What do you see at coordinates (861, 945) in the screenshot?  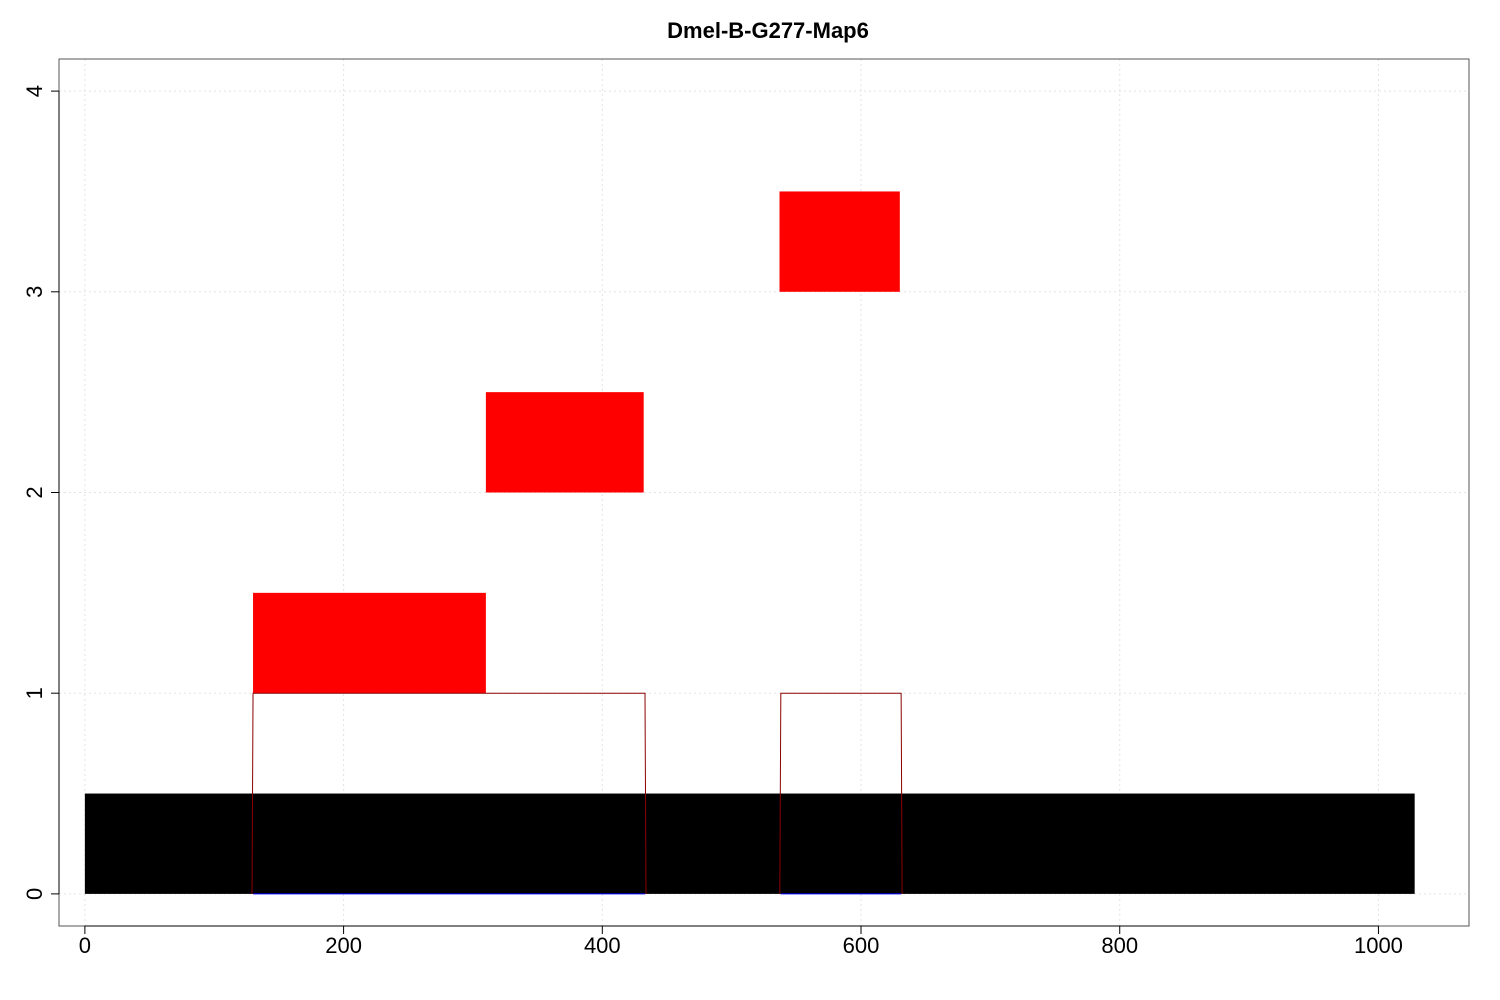 I see `x-tick-label: 600` at bounding box center [861, 945].